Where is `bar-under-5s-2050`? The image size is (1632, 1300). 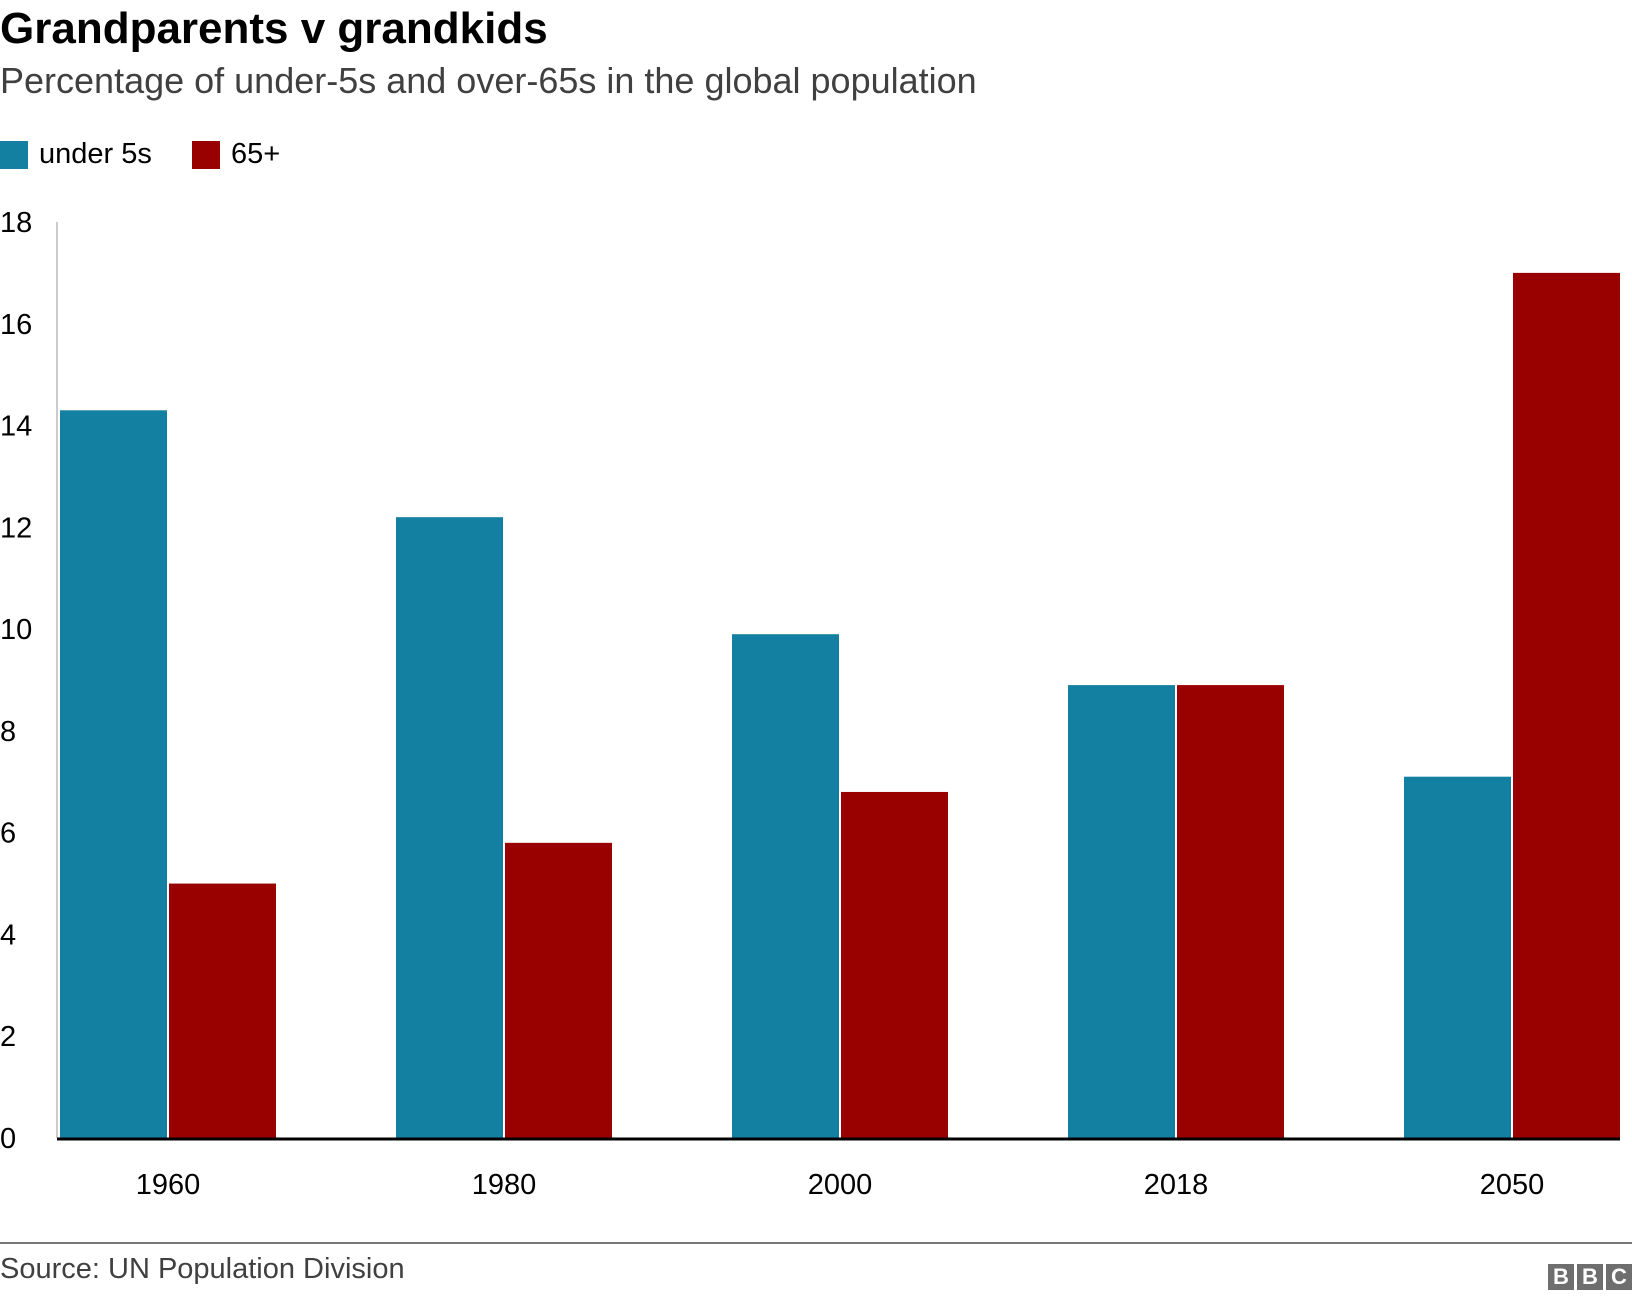 bar-under-5s-2050 is located at coordinates (1457, 957).